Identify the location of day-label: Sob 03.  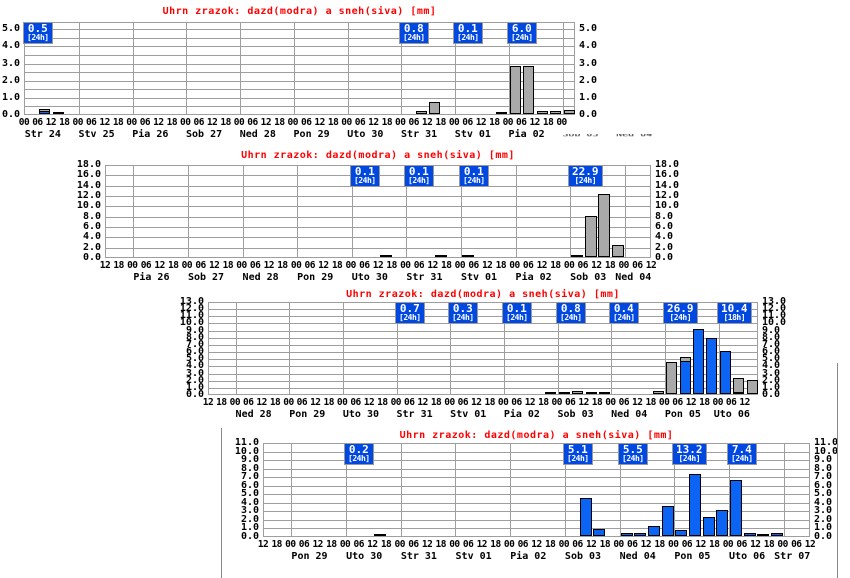
(588, 277).